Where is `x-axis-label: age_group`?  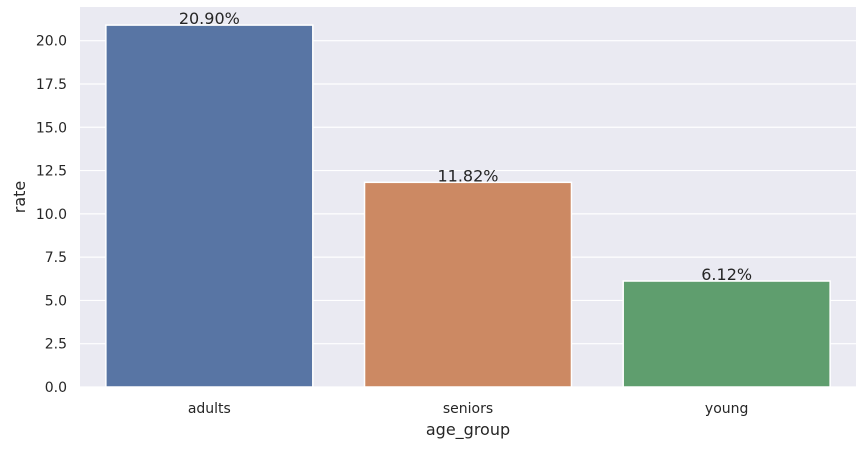
x-axis-label: age_group is located at coordinates (468, 430).